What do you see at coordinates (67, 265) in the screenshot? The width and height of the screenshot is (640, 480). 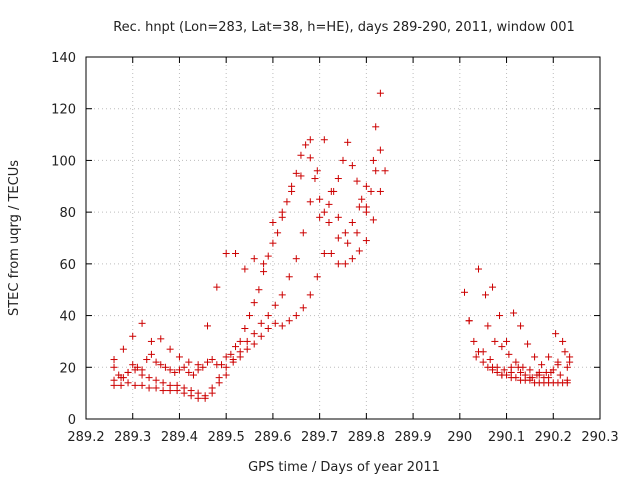 I see `y-tick-label: 60` at bounding box center [67, 265].